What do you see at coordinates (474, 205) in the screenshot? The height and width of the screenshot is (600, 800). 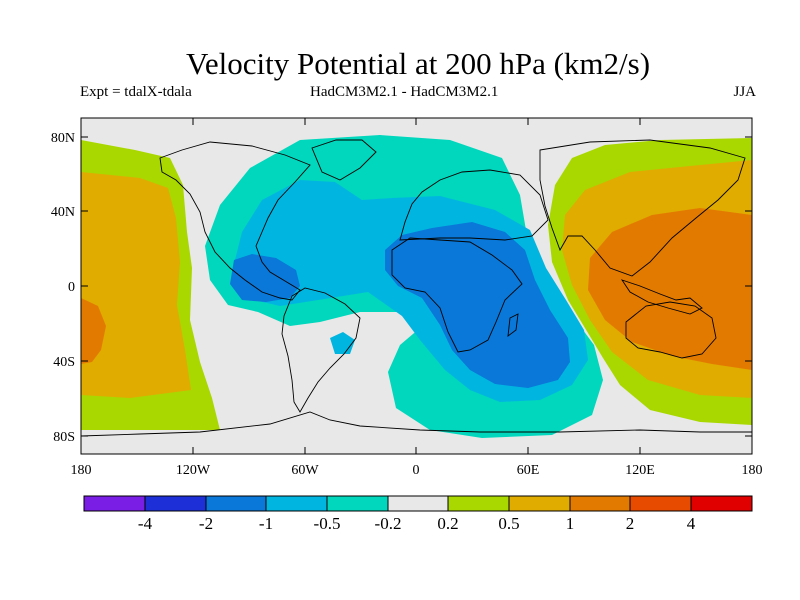 I see `europe-coastline` at bounding box center [474, 205].